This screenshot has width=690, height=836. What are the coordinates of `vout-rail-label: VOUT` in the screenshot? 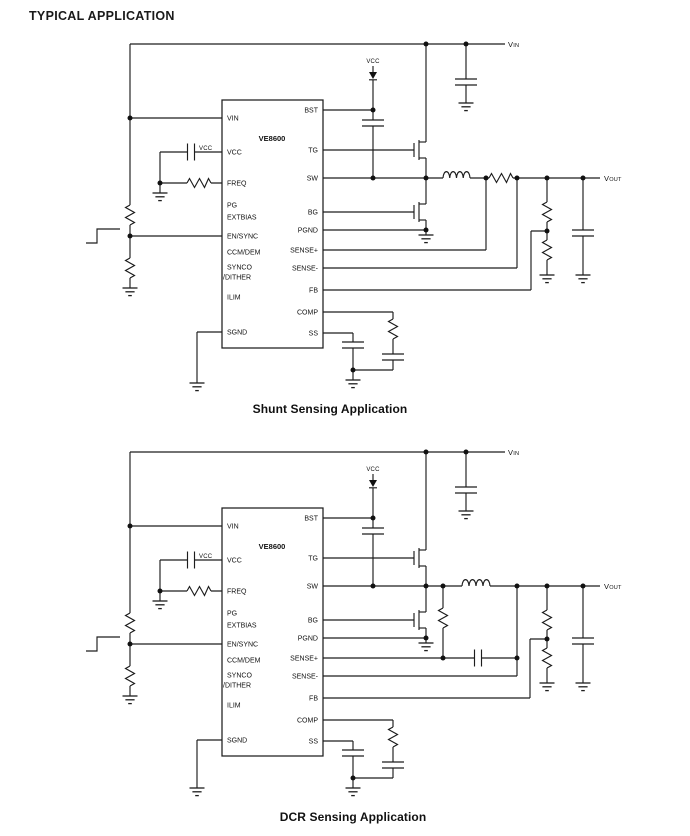 It's located at (613, 178).